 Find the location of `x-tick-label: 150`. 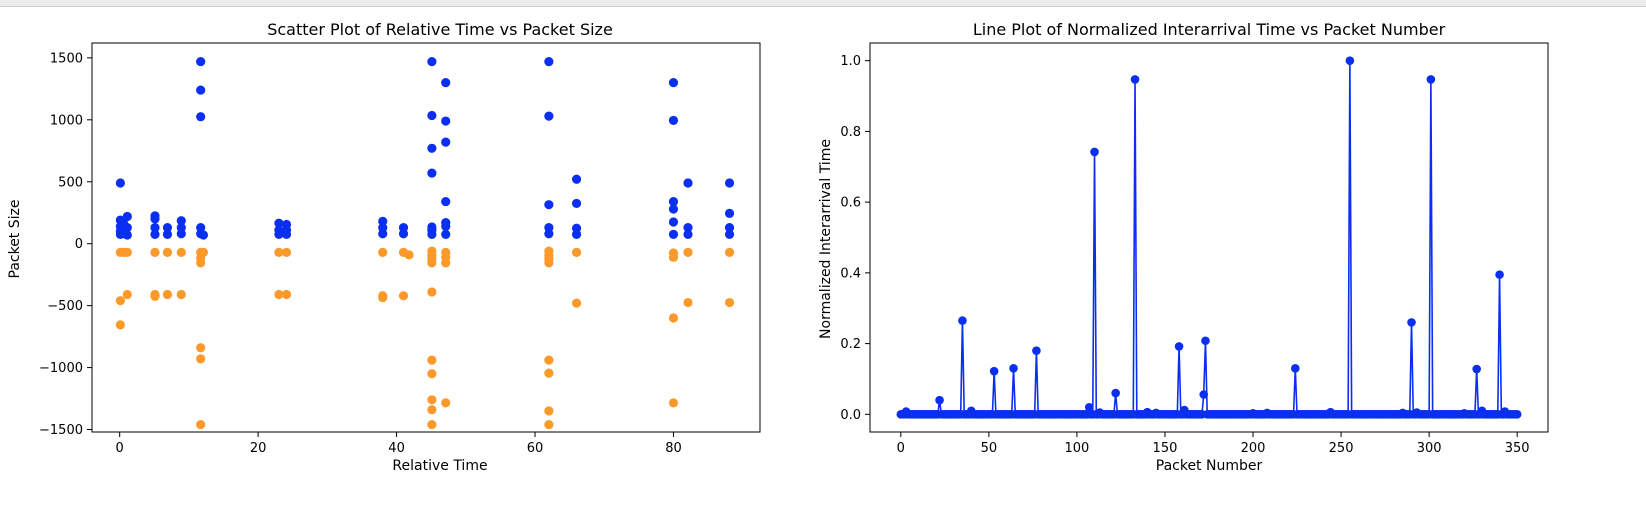

x-tick-label: 150 is located at coordinates (1165, 448).